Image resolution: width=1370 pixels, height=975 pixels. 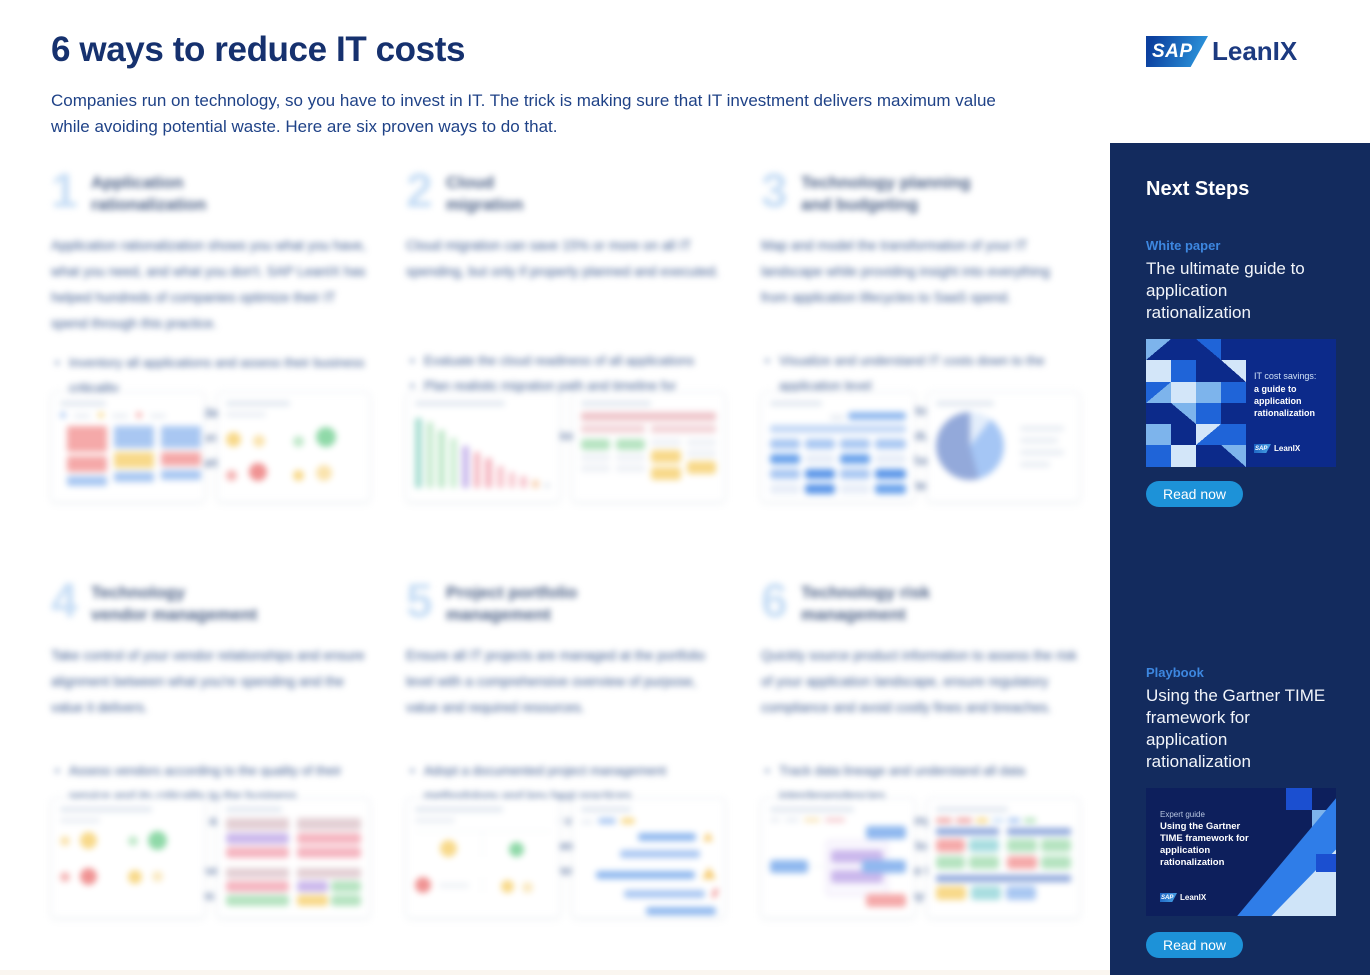 What do you see at coordinates (293, 447) in the screenshot?
I see `mini-chart-portfolio-bubbles` at bounding box center [293, 447].